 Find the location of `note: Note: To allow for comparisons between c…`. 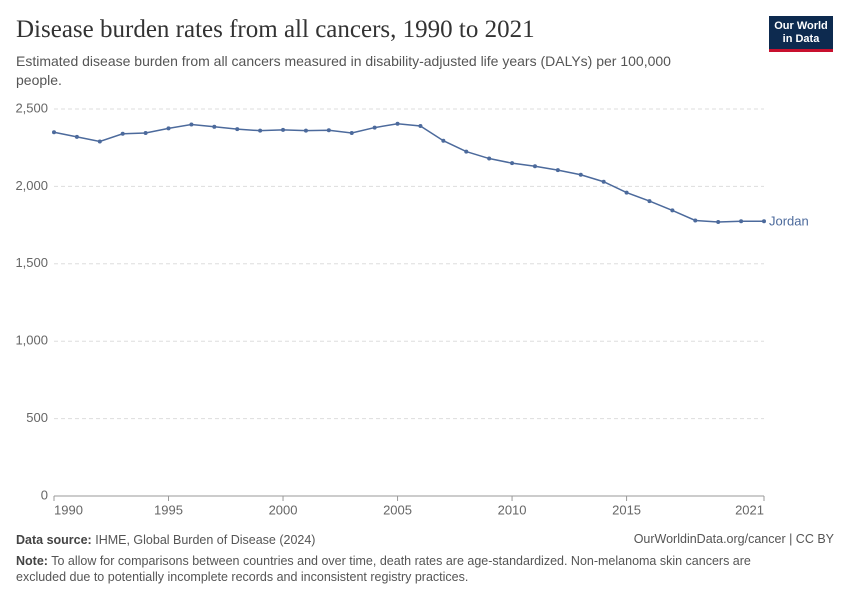

note: Note: To allow for comparisons between c… is located at coordinates (396, 569).